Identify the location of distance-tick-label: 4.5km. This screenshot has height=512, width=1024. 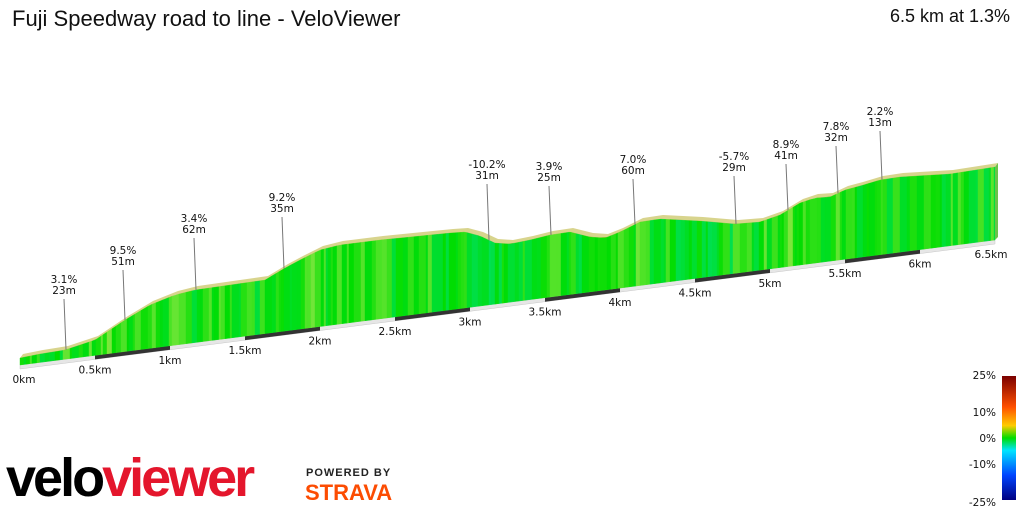
(694, 293).